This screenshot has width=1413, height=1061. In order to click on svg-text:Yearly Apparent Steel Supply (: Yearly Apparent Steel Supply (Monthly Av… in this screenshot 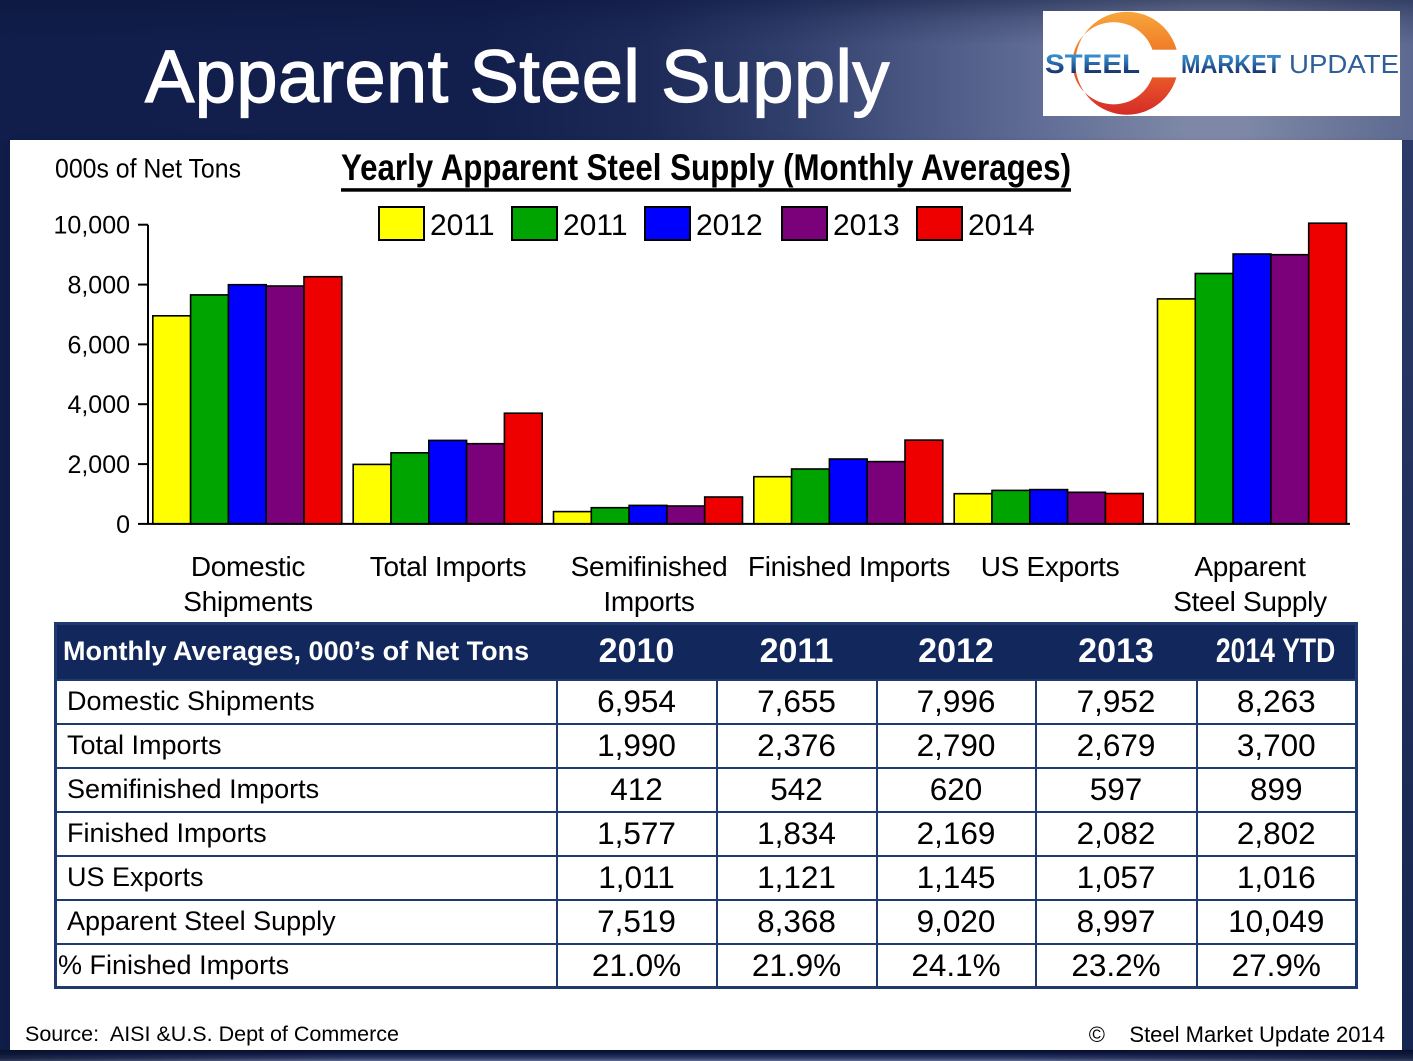, I will do `click(706, 167)`.